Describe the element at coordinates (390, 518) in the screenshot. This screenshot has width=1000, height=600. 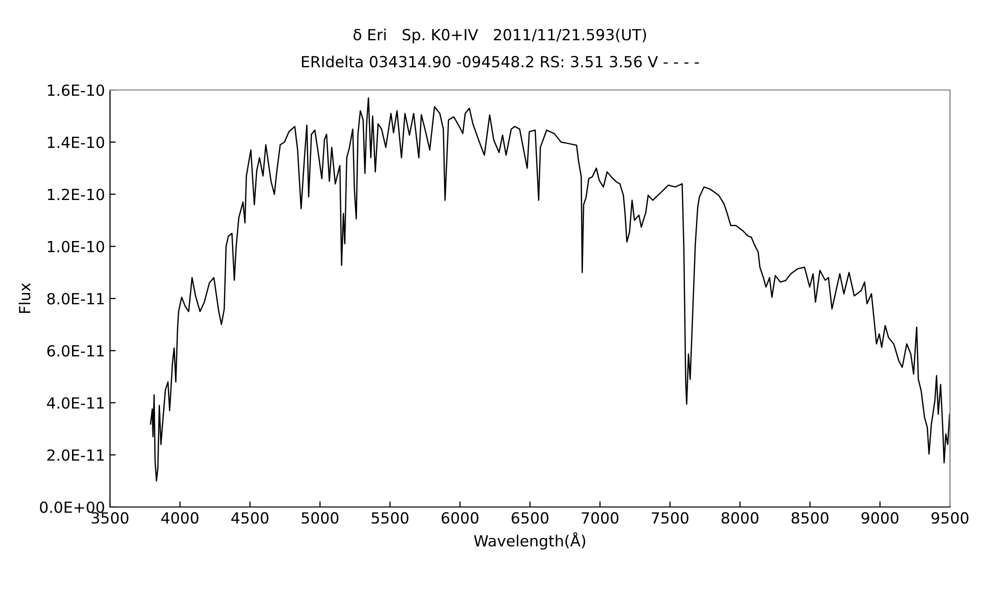
I see `x-tick-label: 5500` at that location.